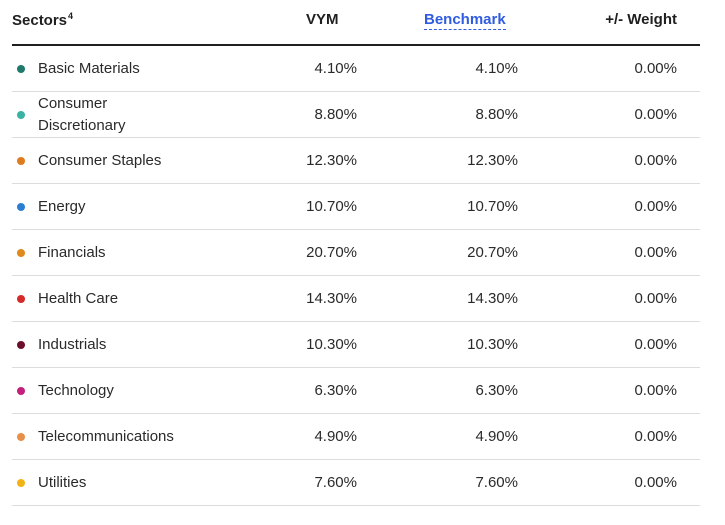 The height and width of the screenshot is (525, 725). I want to click on benchmark-value: 6.30%, so click(496, 390).